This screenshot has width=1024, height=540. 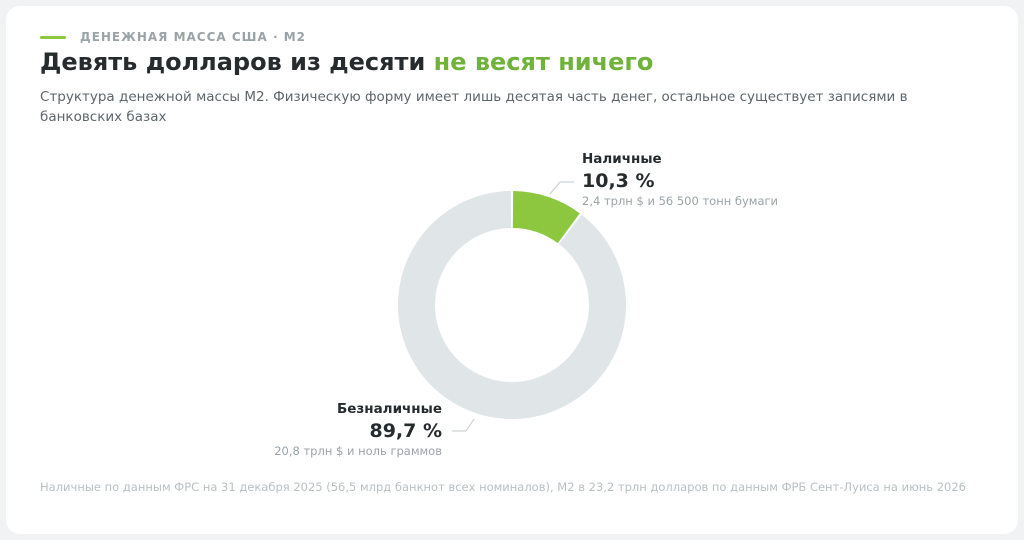 I want to click on title-main: Девять долларов из десяти, so click(x=233, y=62).